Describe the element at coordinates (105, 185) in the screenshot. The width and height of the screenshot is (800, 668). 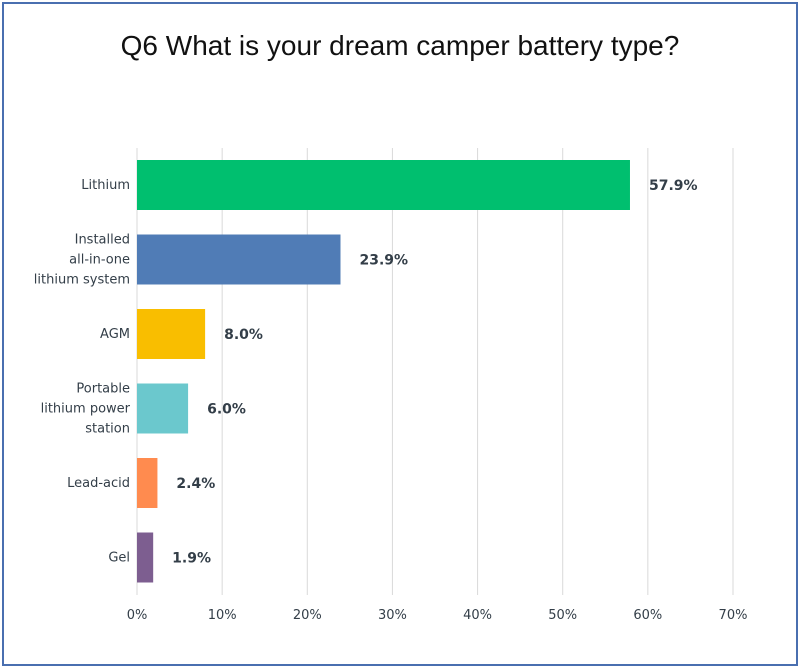
I see `category-label: Lithium` at that location.